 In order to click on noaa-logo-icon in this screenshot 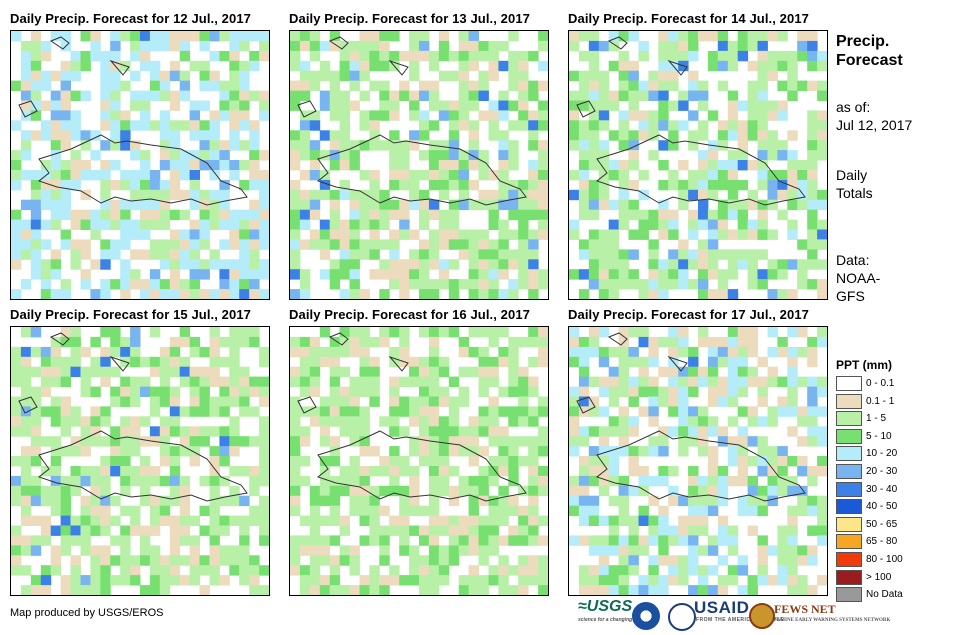, I will do `click(646, 616)`.